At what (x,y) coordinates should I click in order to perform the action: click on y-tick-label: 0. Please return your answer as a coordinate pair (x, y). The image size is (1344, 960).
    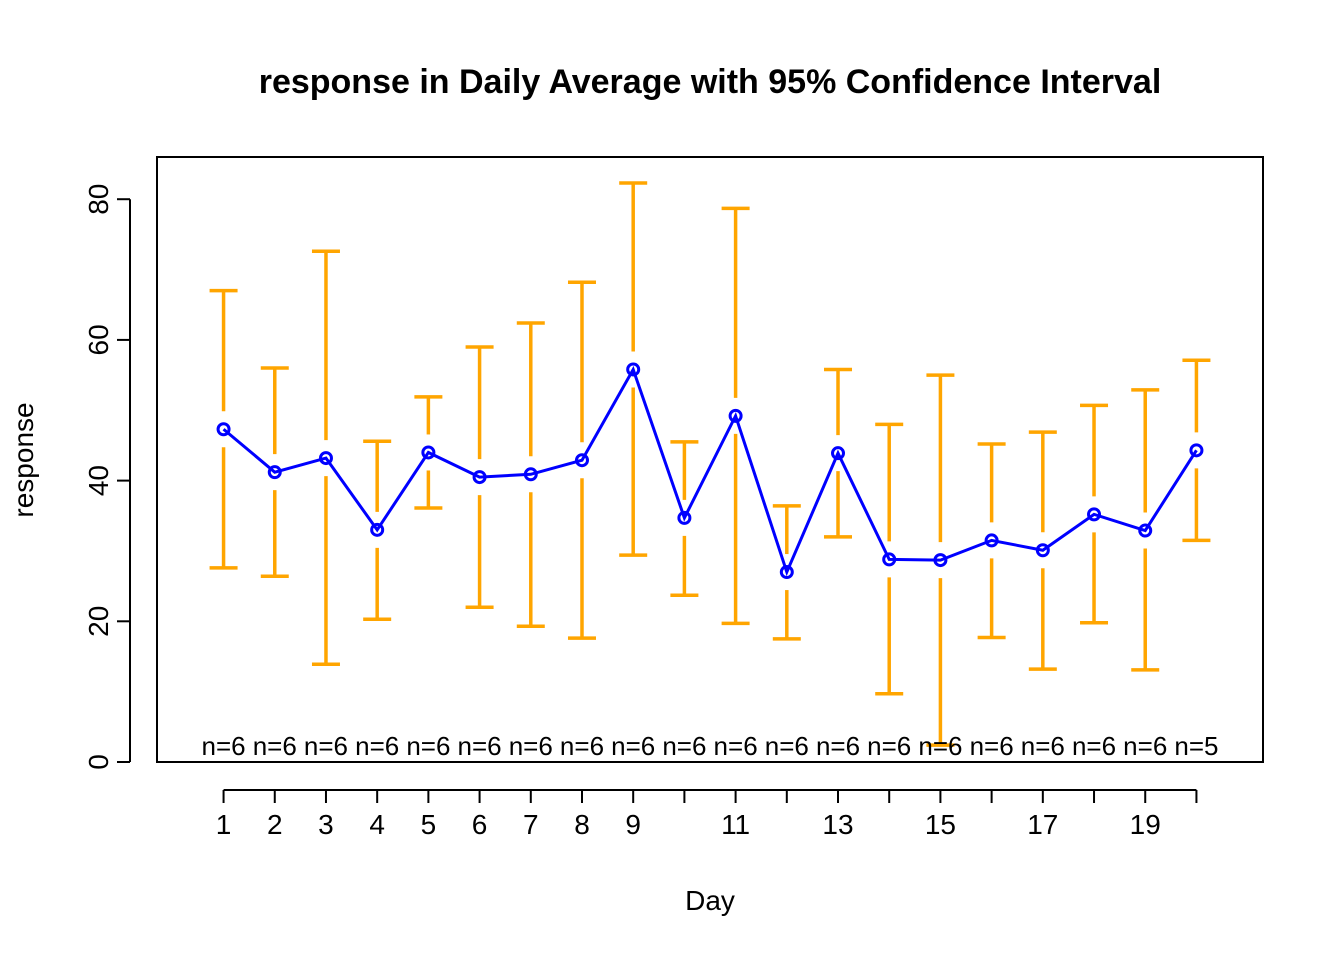
    Looking at the image, I should click on (98, 762).